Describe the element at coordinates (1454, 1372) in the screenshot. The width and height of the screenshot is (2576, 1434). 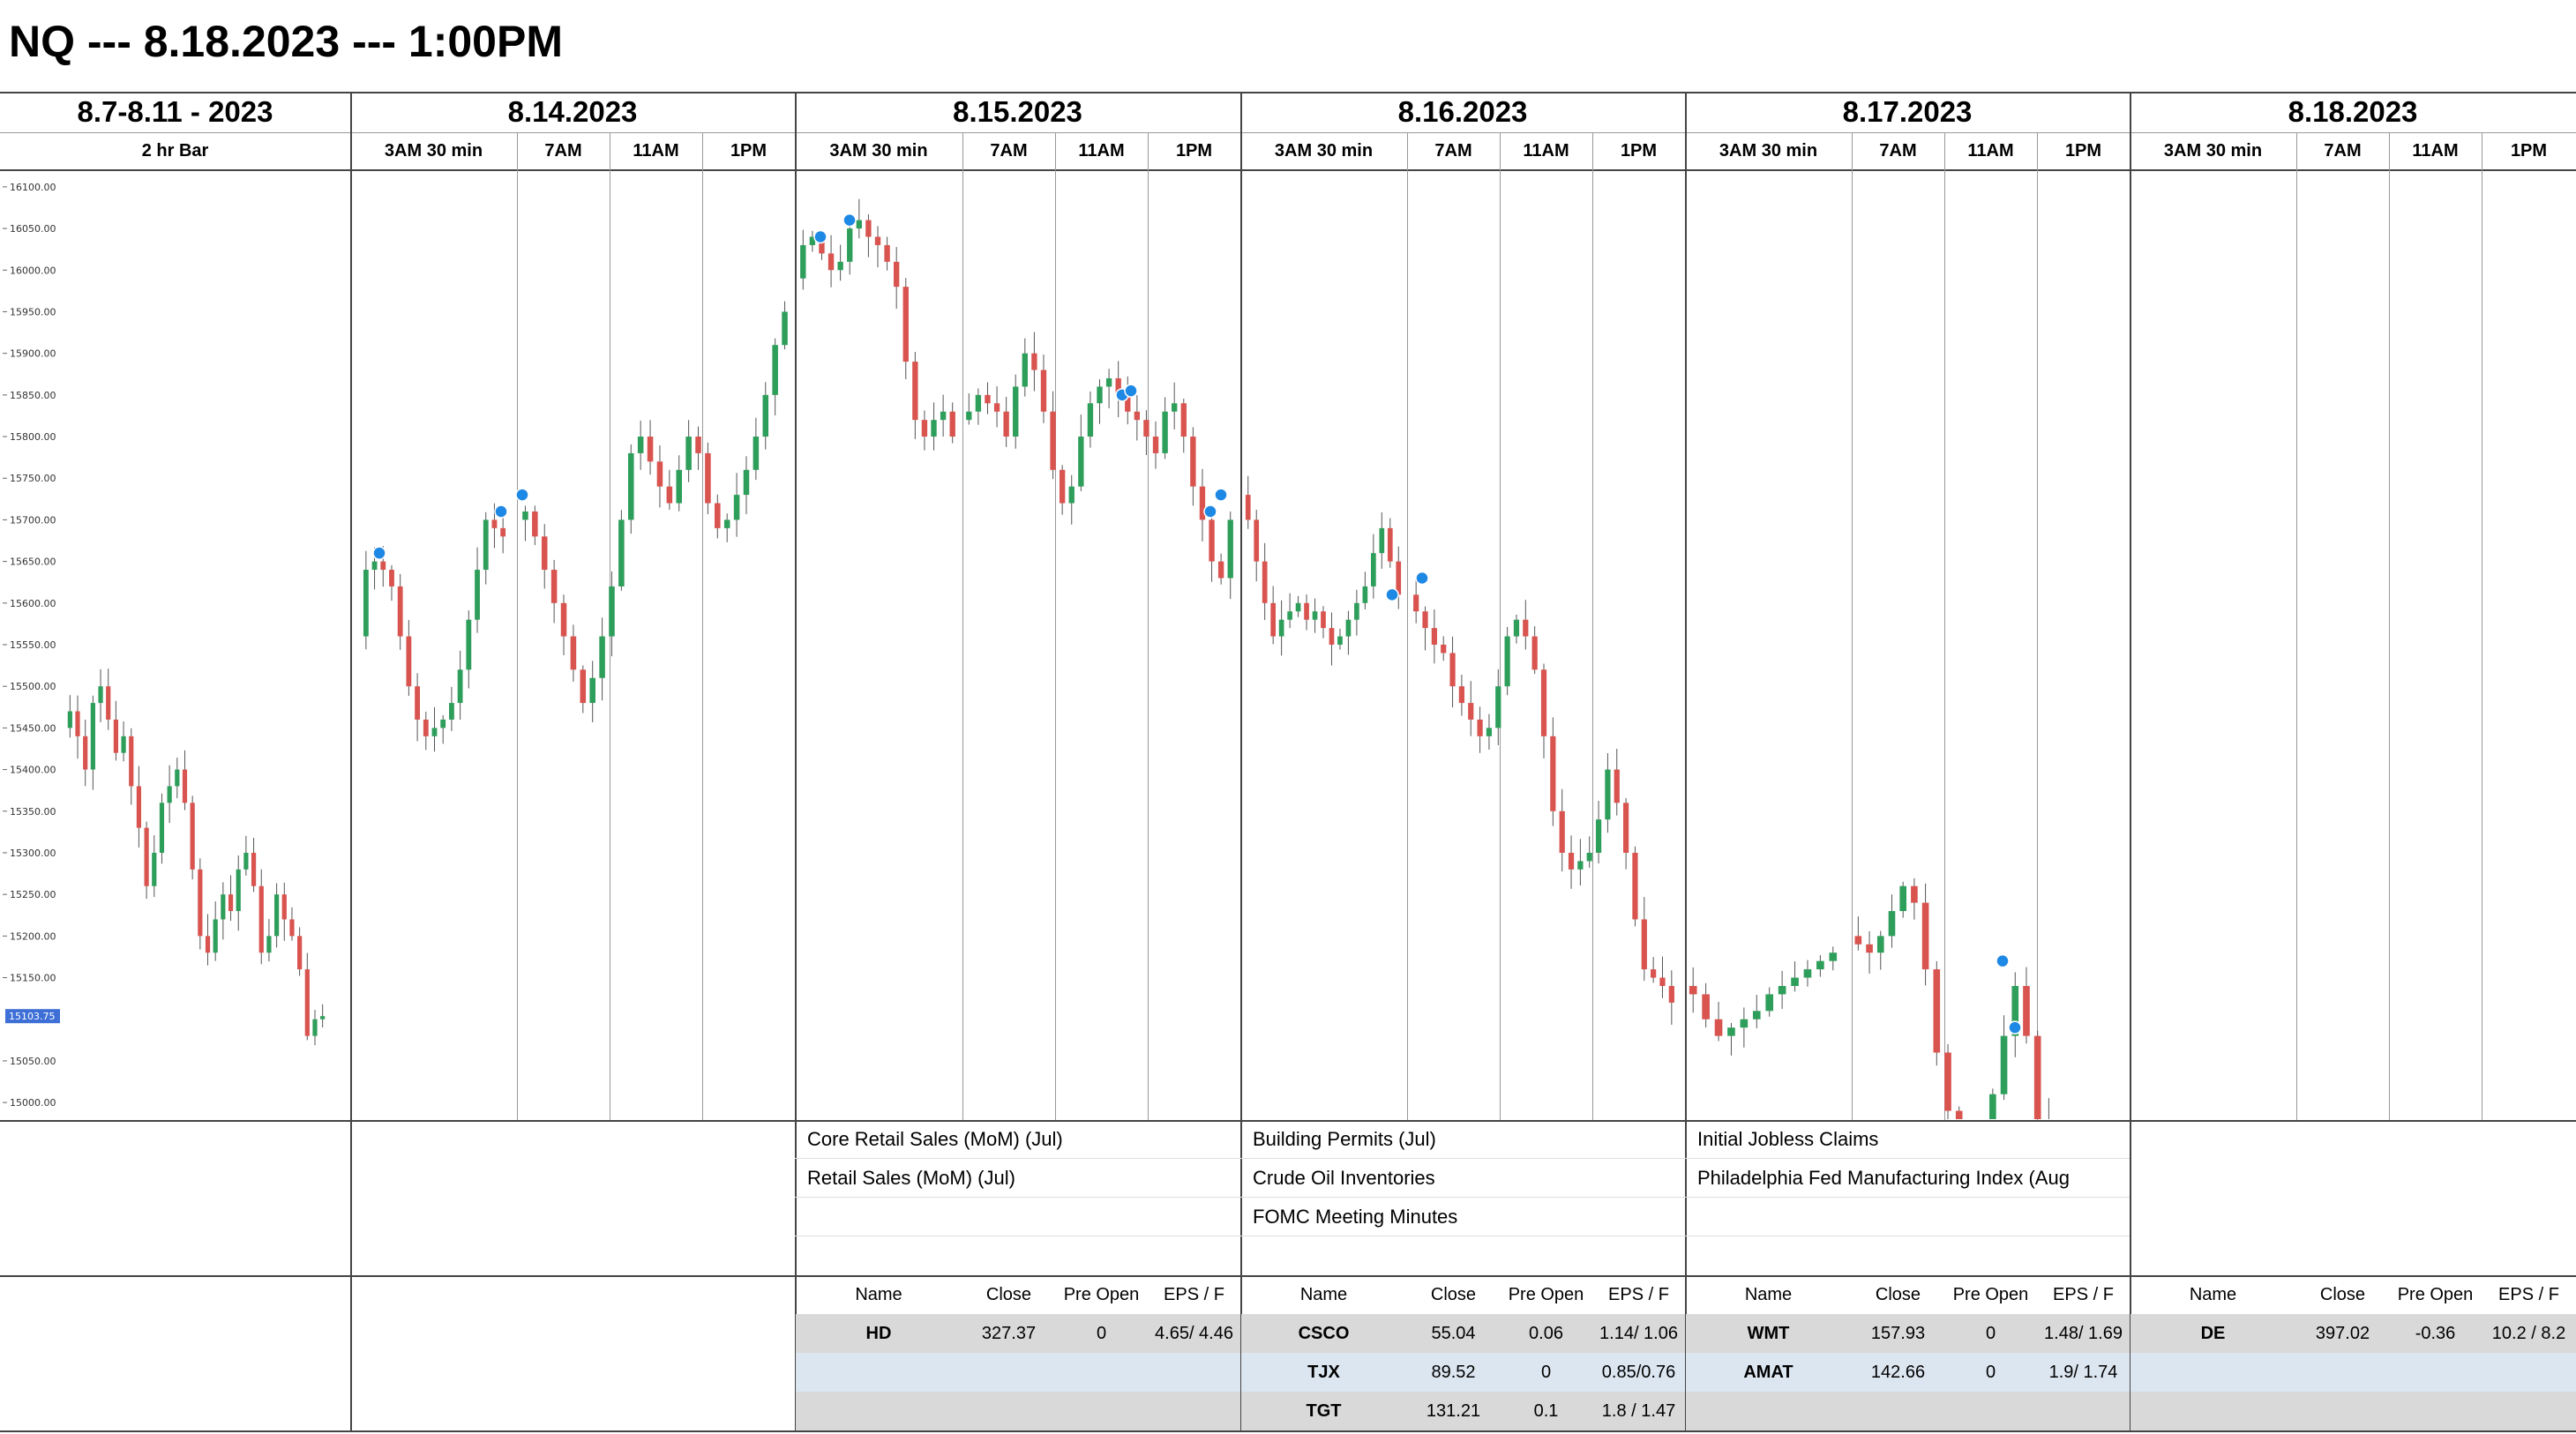
I see `earnings-close: 89.52` at that location.